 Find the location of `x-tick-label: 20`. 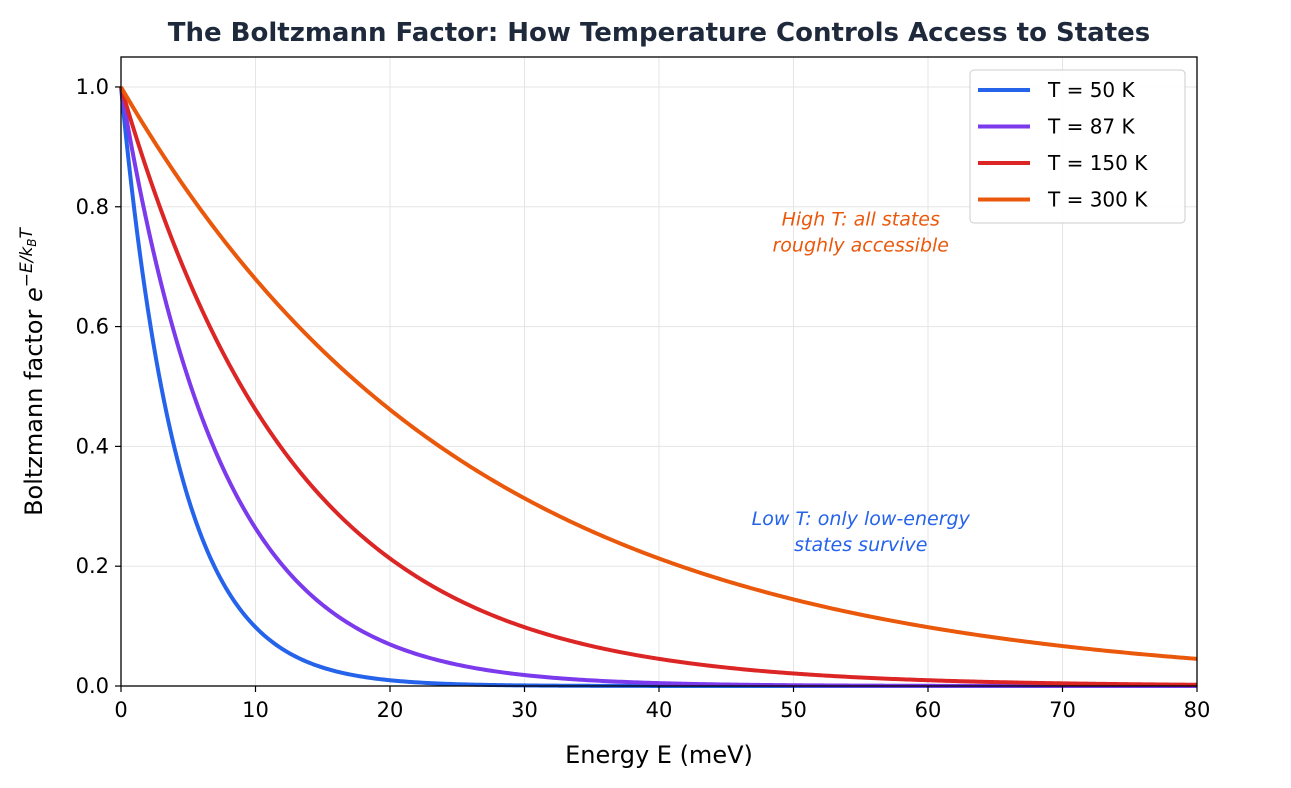

x-tick-label: 20 is located at coordinates (390, 710).